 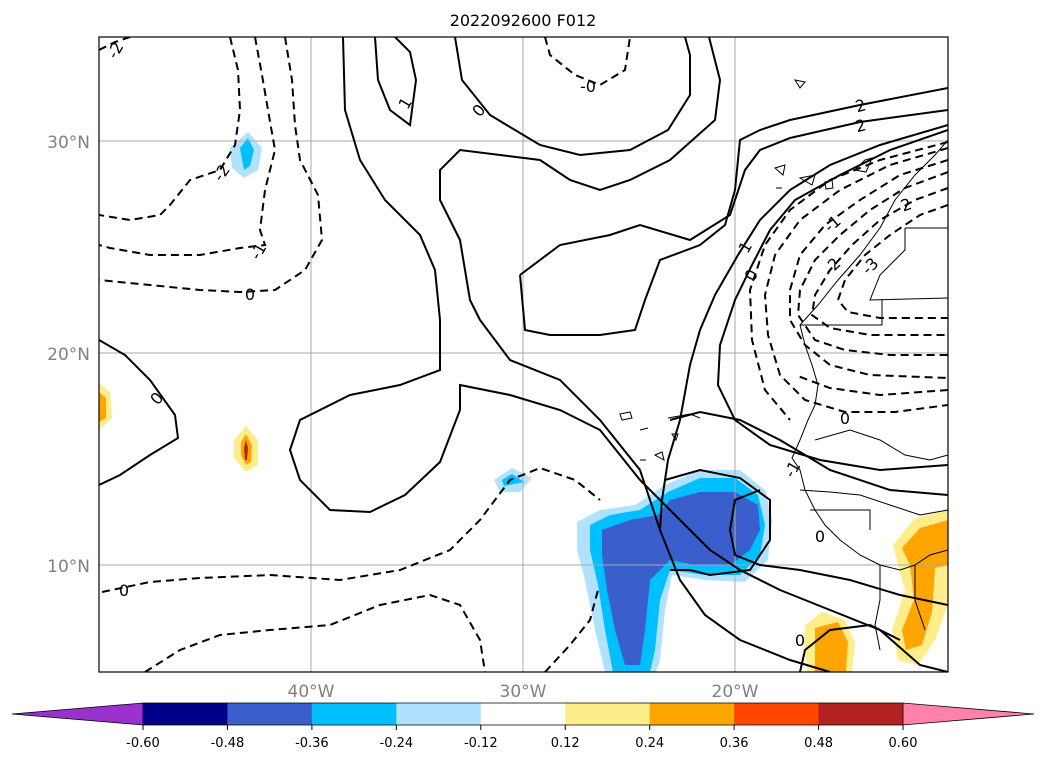 I want to click on contour-two-inner, so click(x=733, y=192).